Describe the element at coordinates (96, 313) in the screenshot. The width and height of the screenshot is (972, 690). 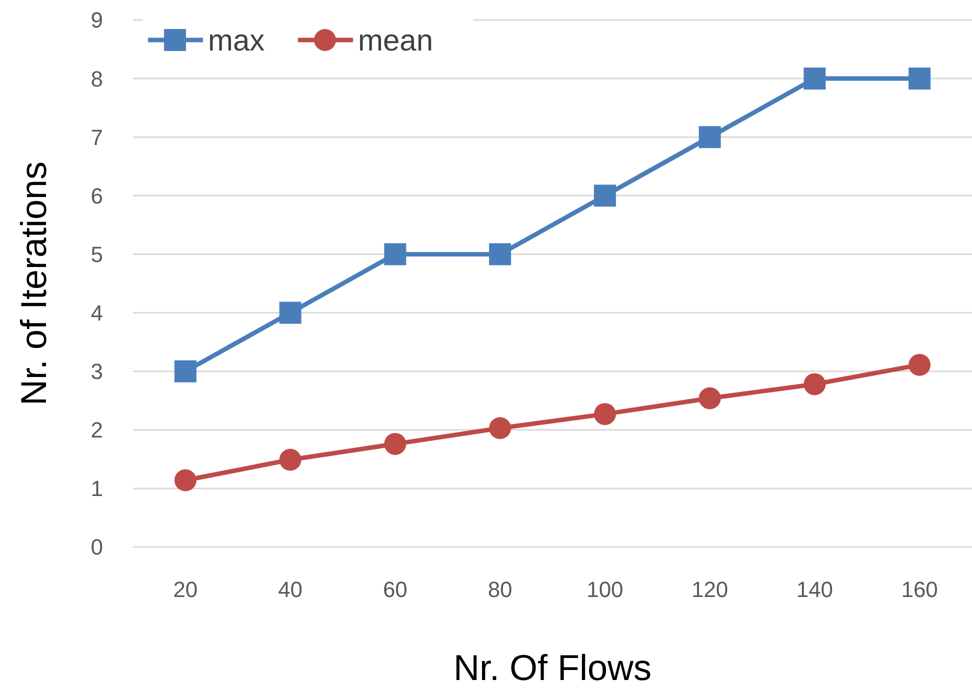
I see `y-tick-label: 4` at that location.